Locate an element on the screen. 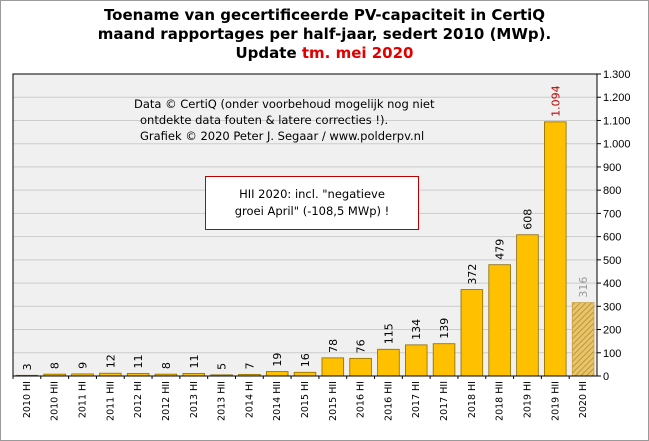 The image size is (649, 441). bar-2017-hii is located at coordinates (444, 360).